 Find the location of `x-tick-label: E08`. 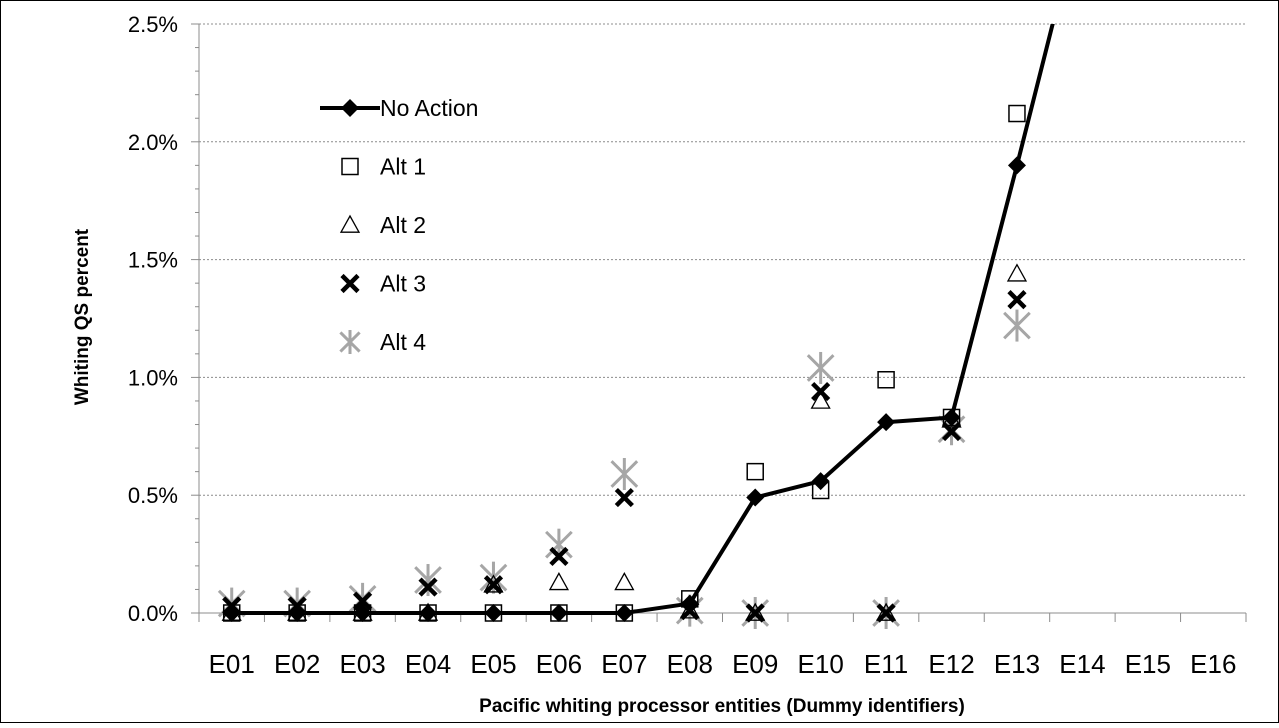

x-tick-label: E08 is located at coordinates (690, 664).